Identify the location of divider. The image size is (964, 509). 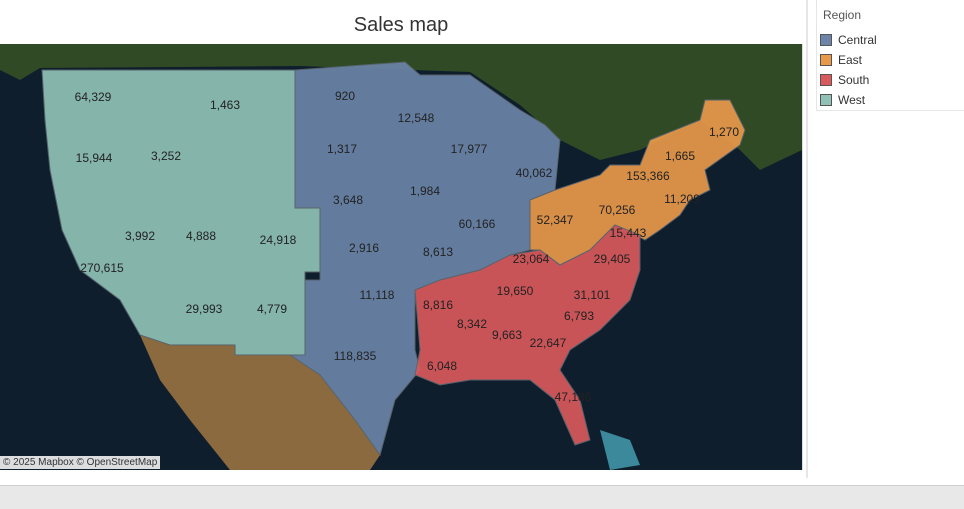
(807, 239).